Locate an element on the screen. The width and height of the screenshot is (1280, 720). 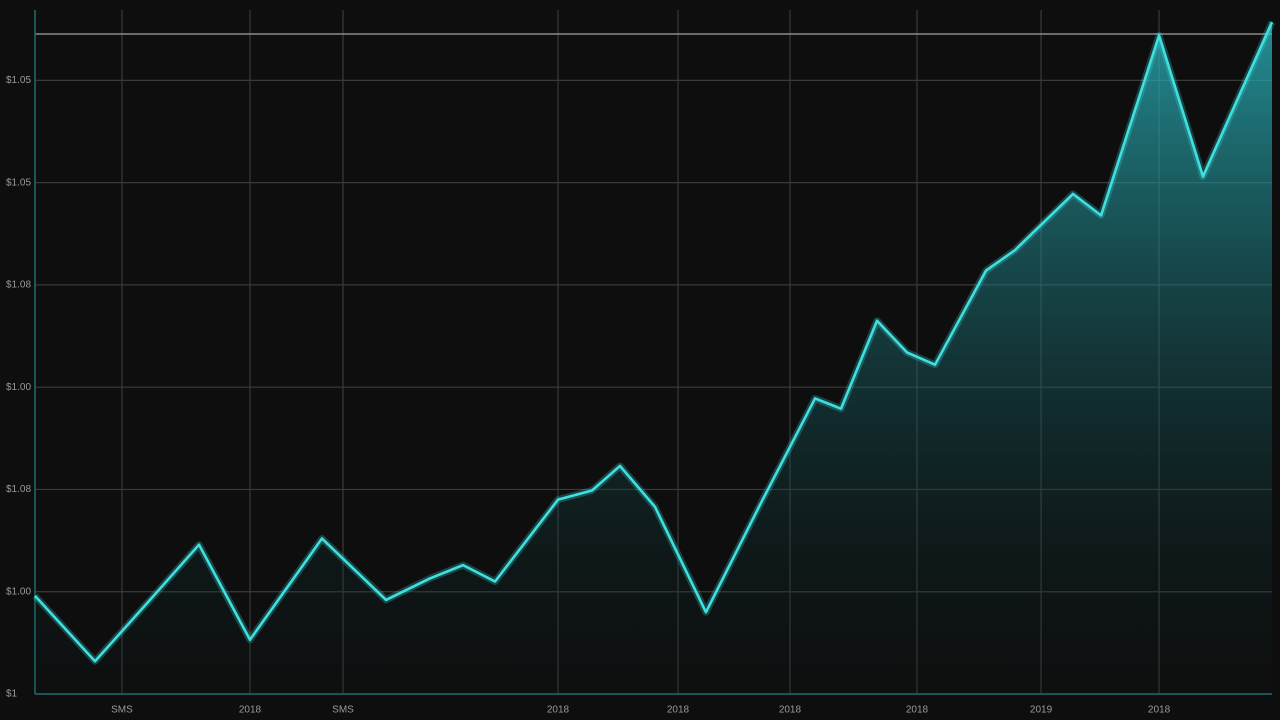
x-tick-label: 2019 is located at coordinates (1041, 710).